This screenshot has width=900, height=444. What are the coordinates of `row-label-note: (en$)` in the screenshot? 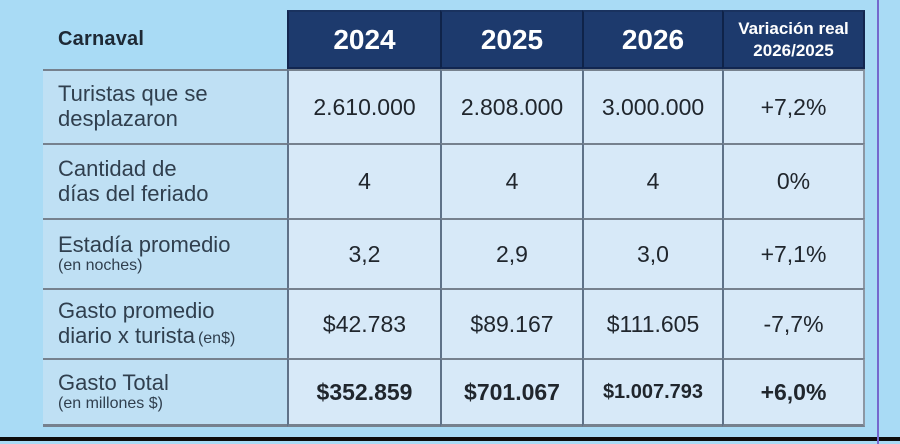 It's located at (216, 338).